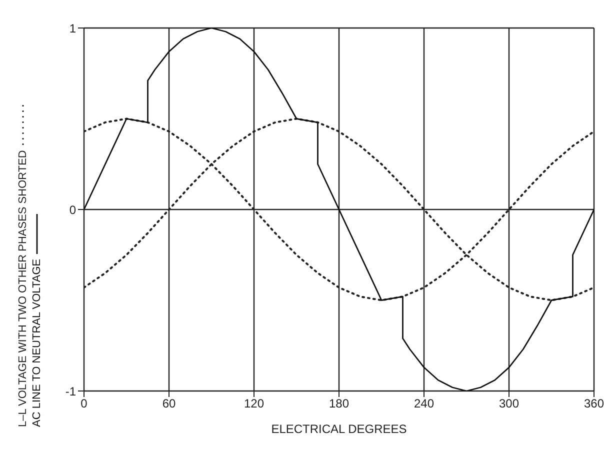  What do you see at coordinates (70, 391) in the screenshot?
I see `y-tick-label: -1` at bounding box center [70, 391].